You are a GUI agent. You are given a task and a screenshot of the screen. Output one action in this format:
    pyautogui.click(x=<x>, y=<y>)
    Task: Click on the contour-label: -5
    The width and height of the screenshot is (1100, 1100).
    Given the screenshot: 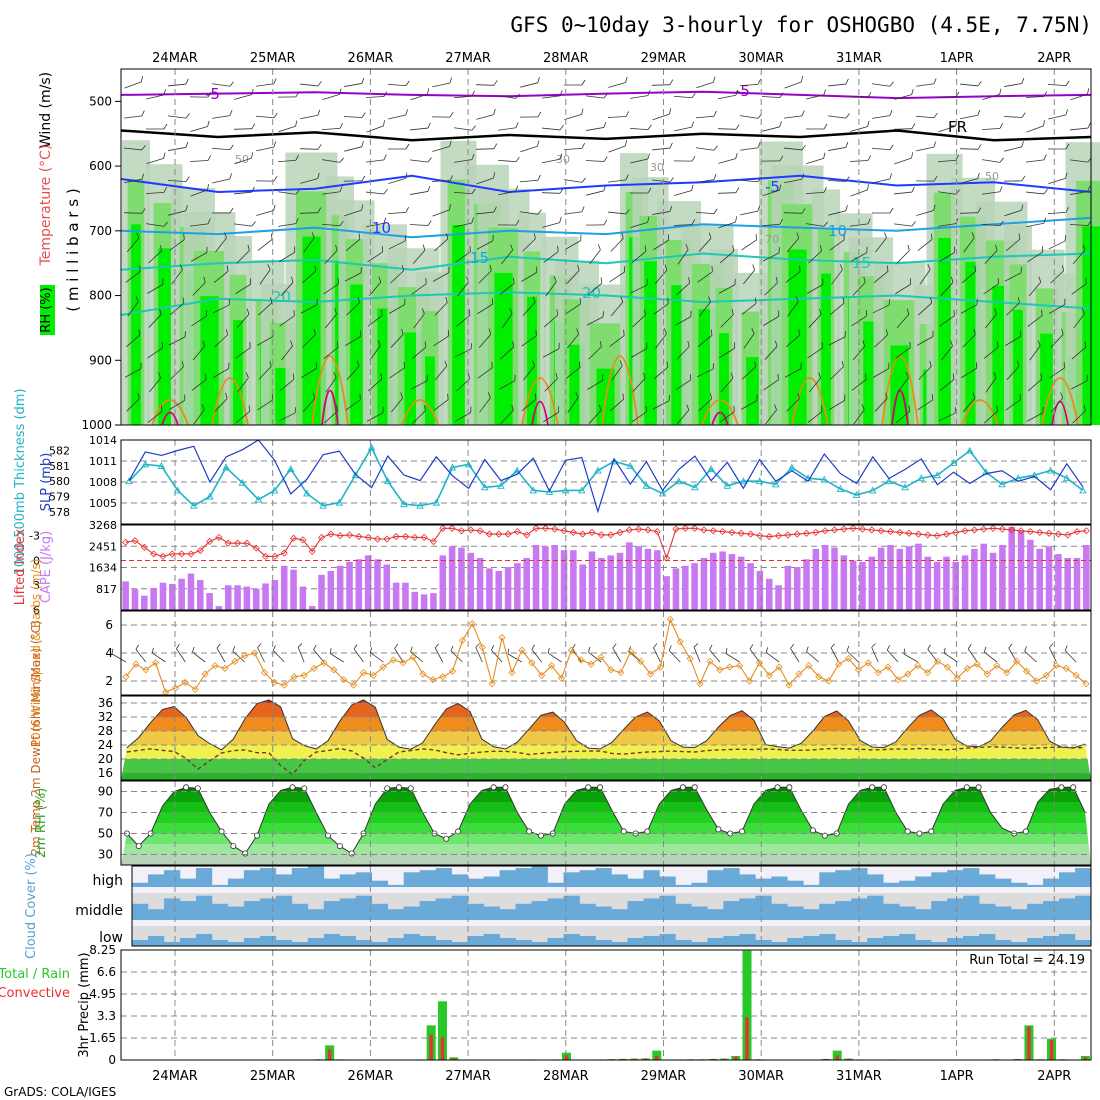 What is the action you would take?
    pyautogui.click(x=742, y=91)
    